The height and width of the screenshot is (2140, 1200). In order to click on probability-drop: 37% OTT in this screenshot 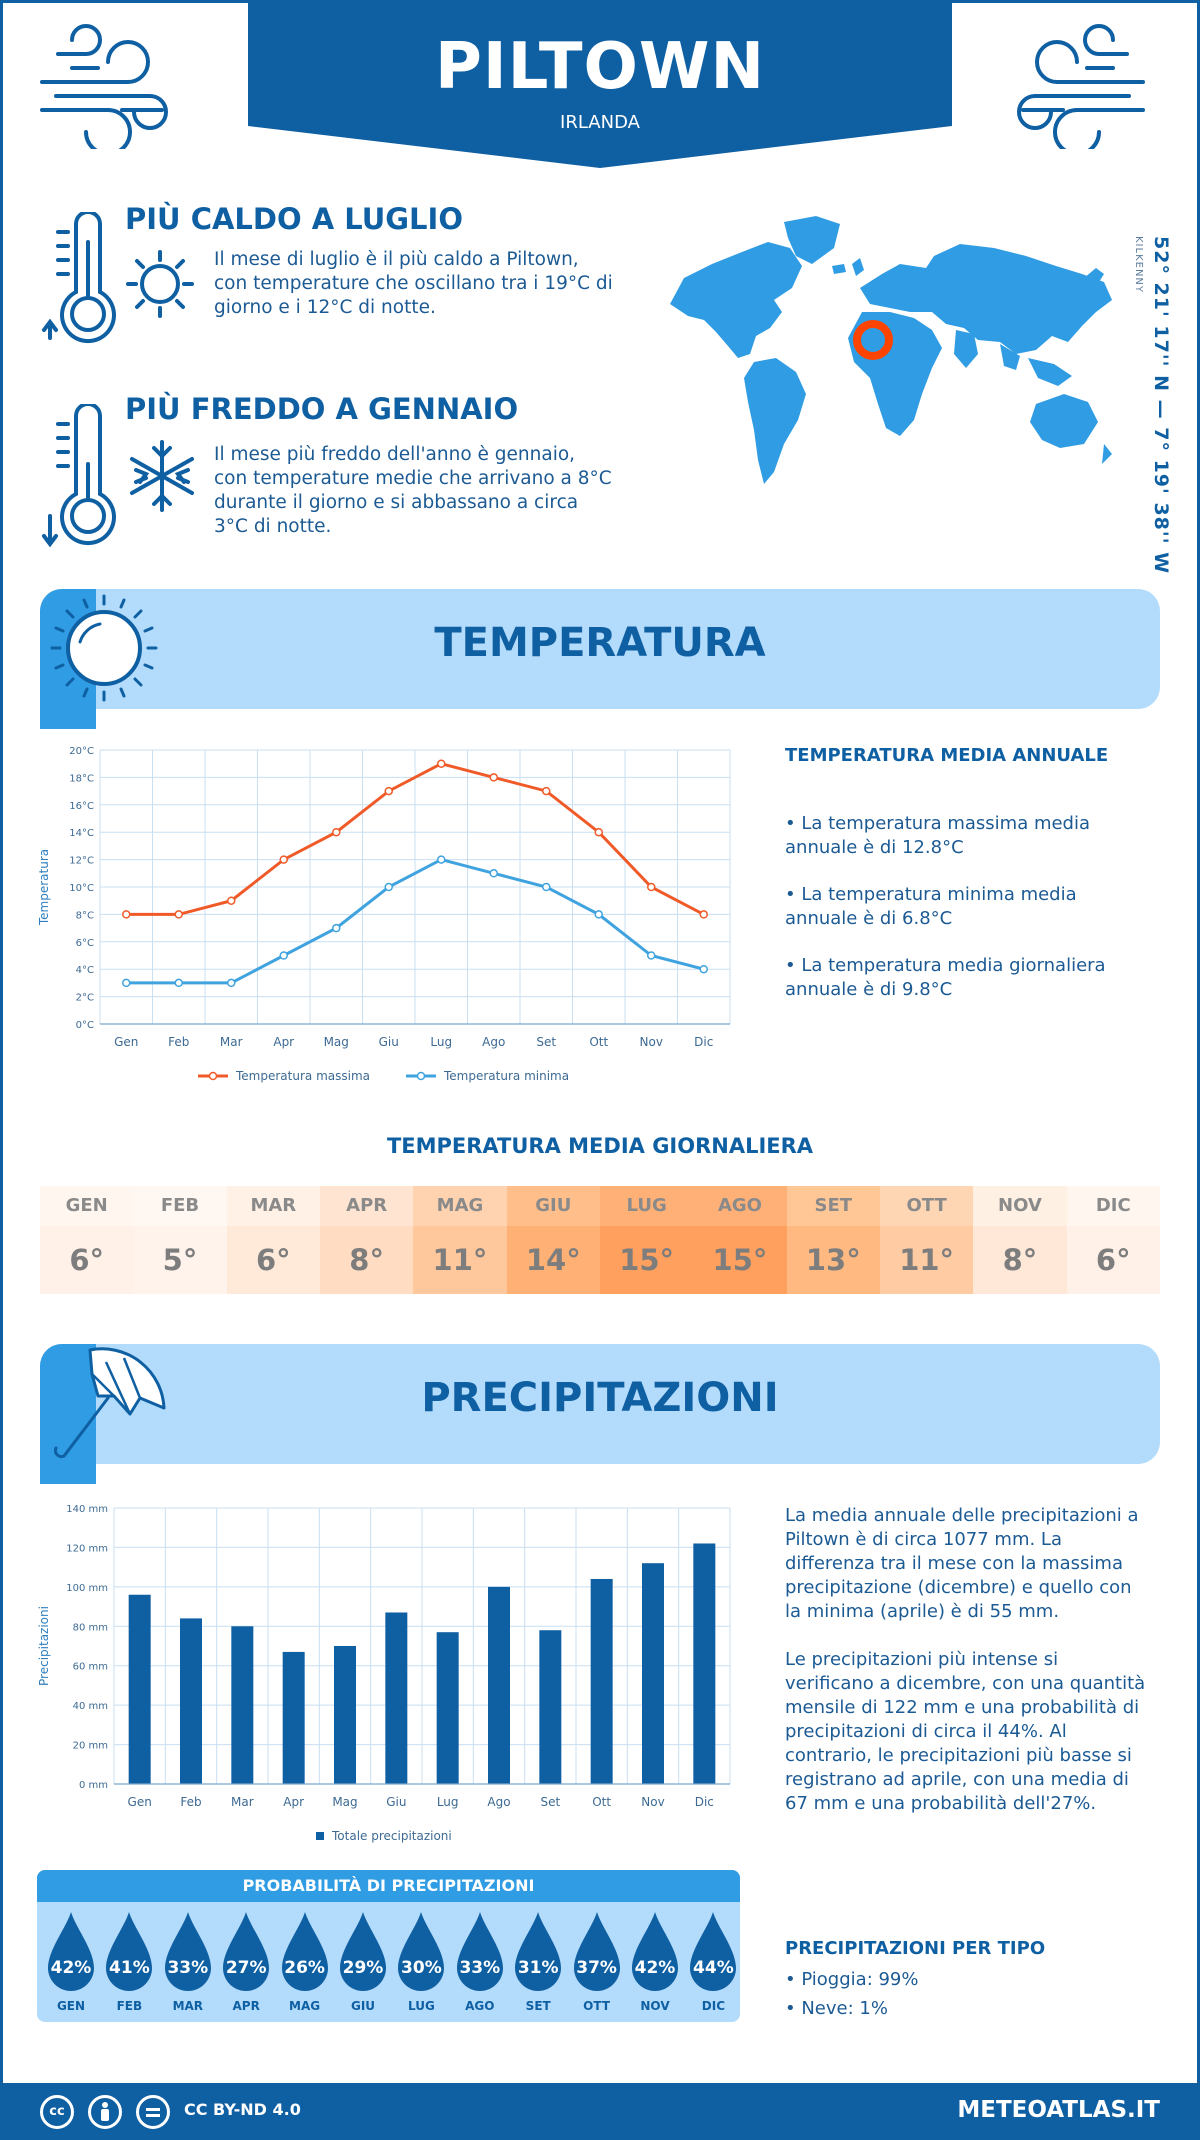, I will do `click(597, 1965)`.